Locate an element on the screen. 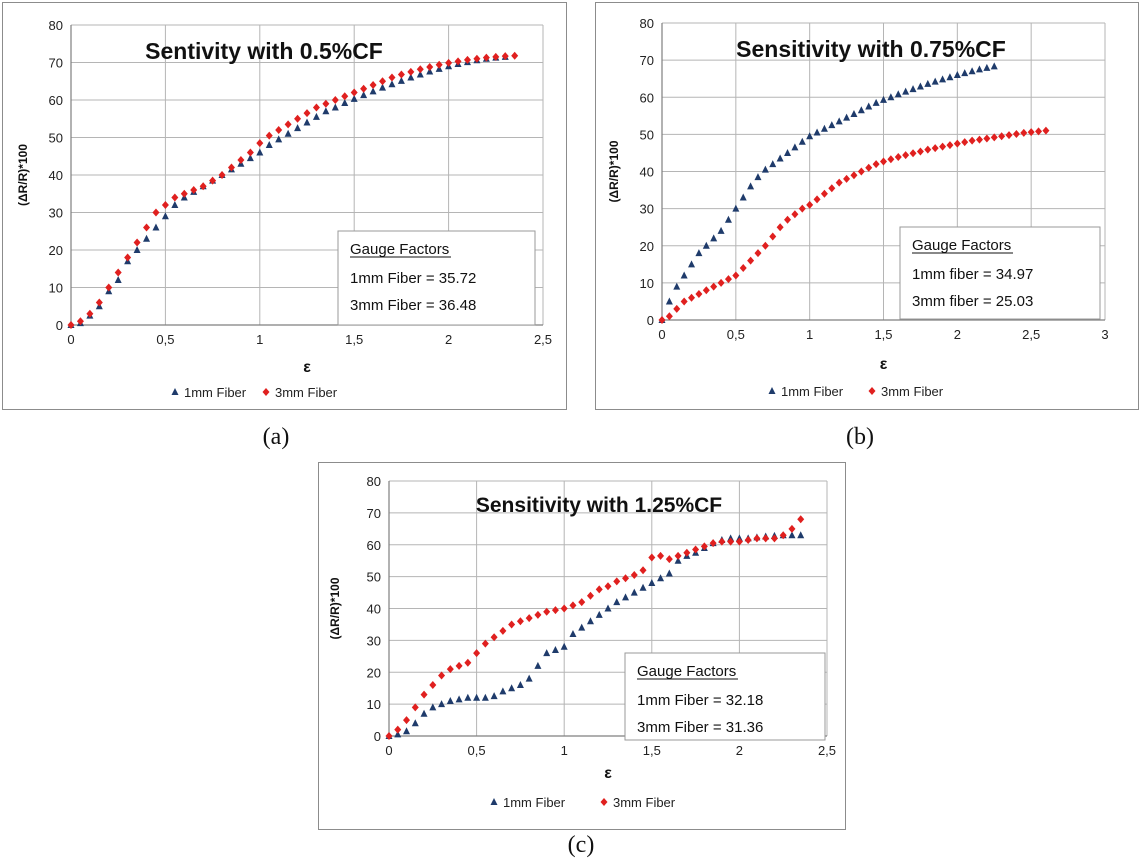  legend-marker-1mm is located at coordinates (494, 801).